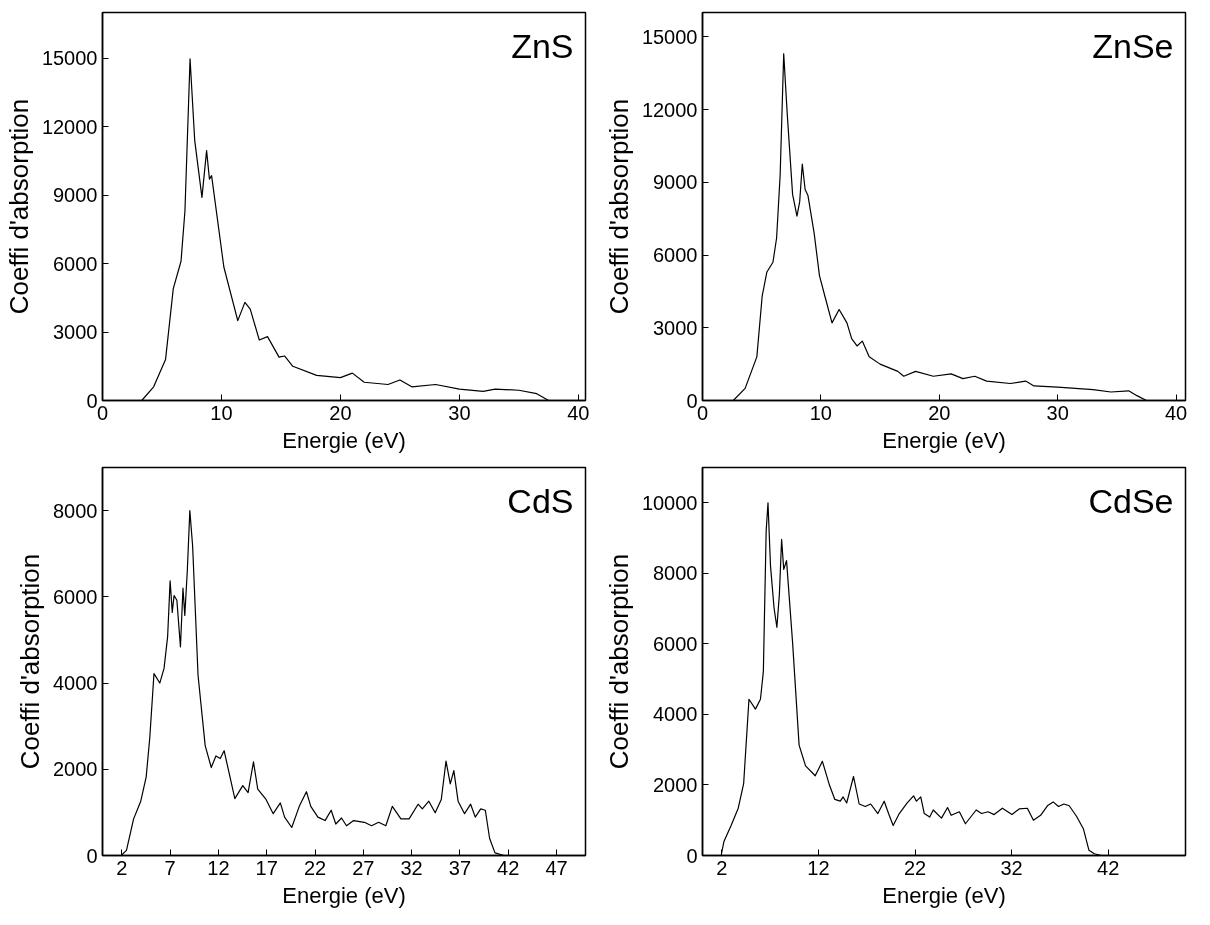 Image resolution: width=1210 pixels, height=925 pixels. What do you see at coordinates (1131, 500) in the screenshot?
I see `annotation: CdSe` at bounding box center [1131, 500].